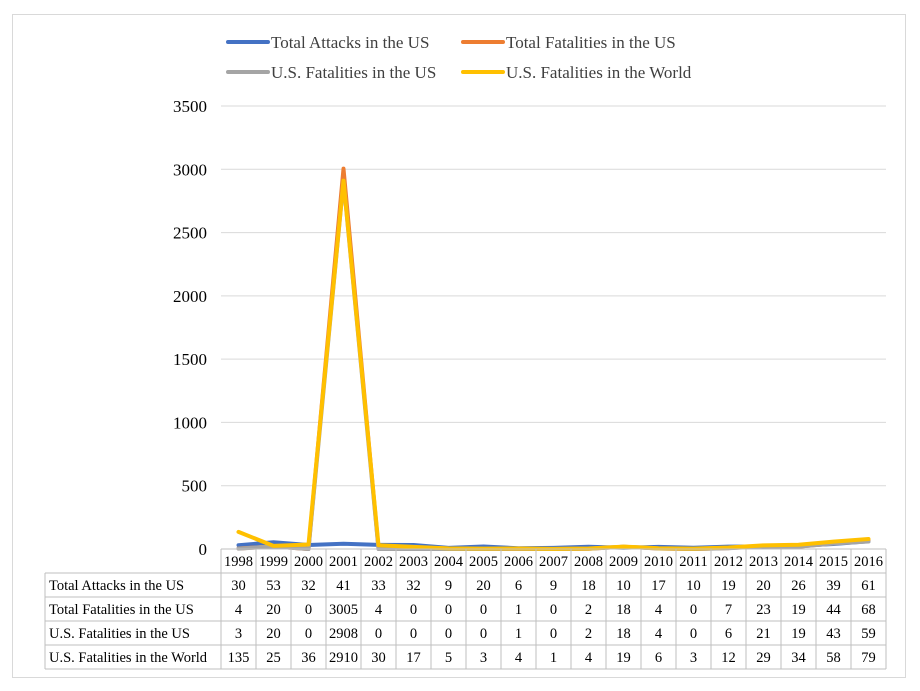 The height and width of the screenshot is (691, 920). What do you see at coordinates (798, 634) in the screenshot?
I see `table-cell-s3-2014: 19` at bounding box center [798, 634].